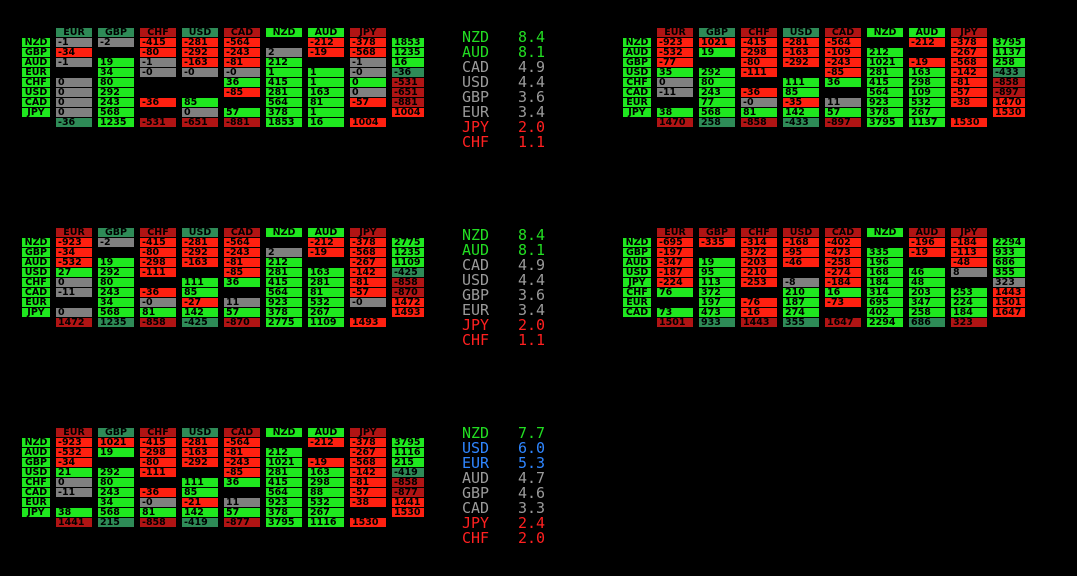  What do you see at coordinates (510, 235) in the screenshot?
I see `strength-row: NZD 8.4` at bounding box center [510, 235].